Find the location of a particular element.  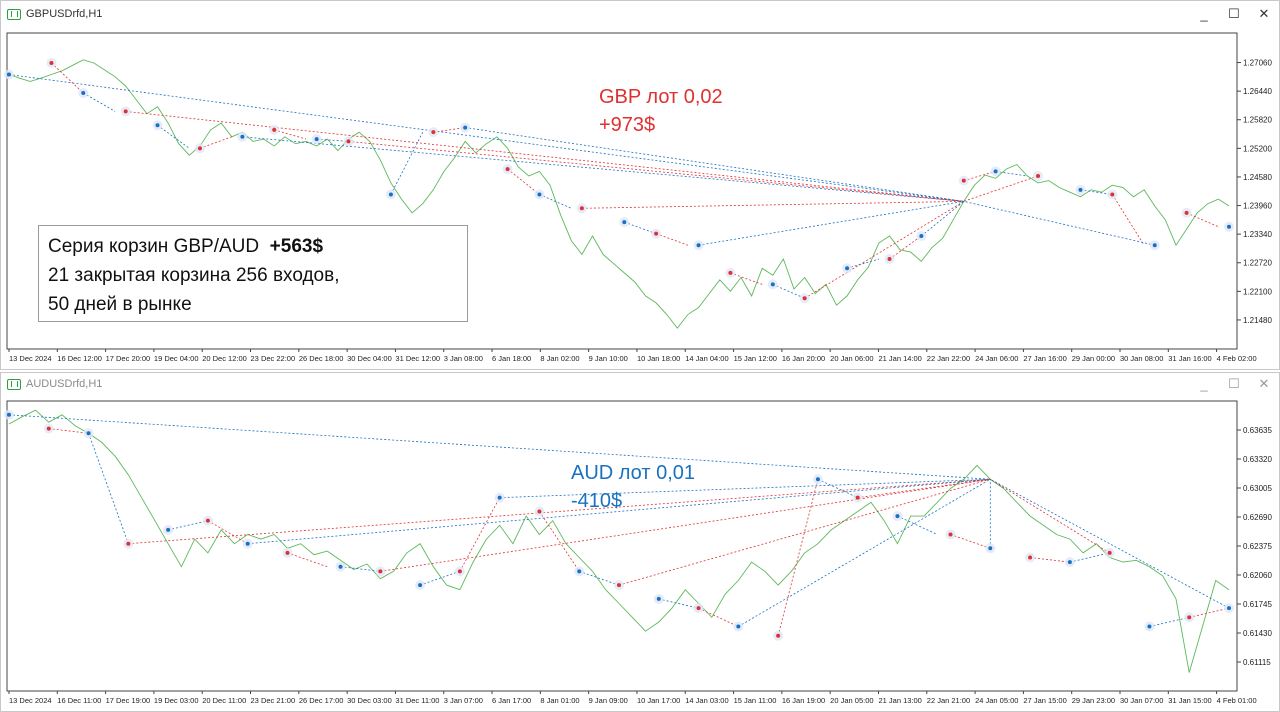

x-tick-label: 9 Jan 09:00 is located at coordinates (608, 700).